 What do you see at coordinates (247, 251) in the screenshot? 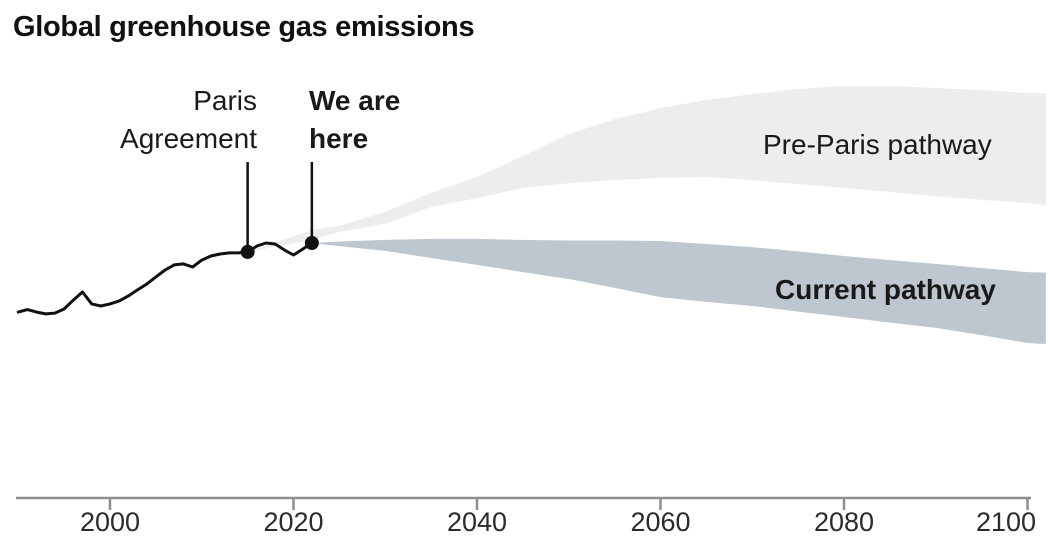
I see `paris-agreement-marker-dot` at bounding box center [247, 251].